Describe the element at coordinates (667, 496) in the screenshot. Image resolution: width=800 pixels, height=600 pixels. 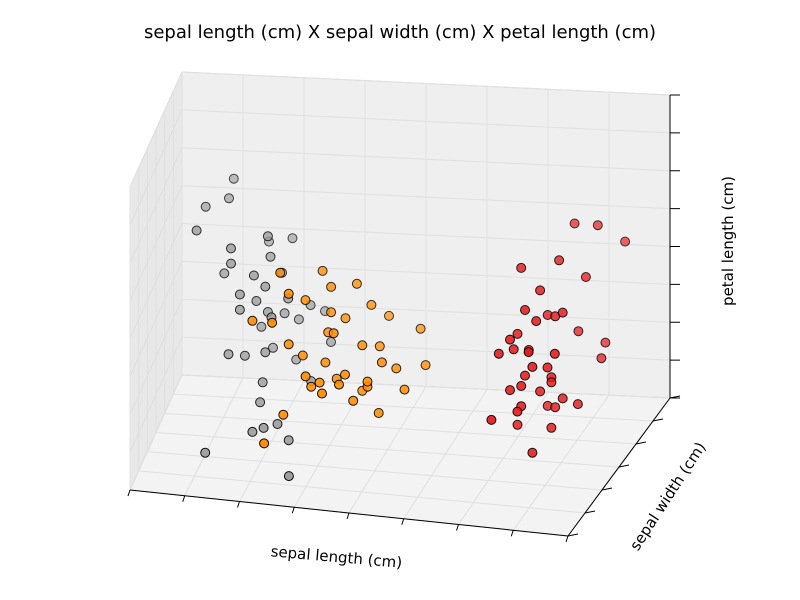
I see `y-axis-label: sepal width (cm)` at that location.